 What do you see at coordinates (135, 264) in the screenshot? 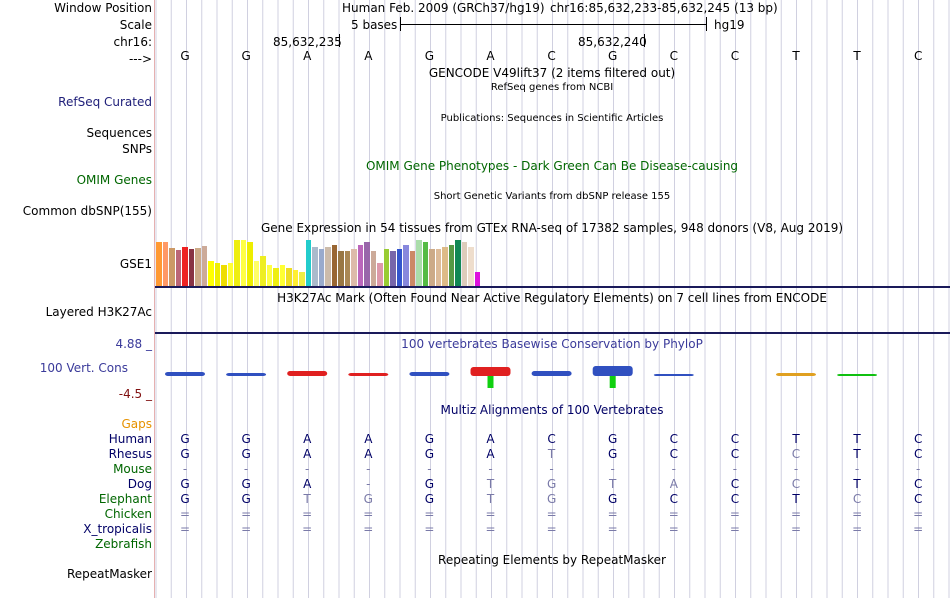
I see `gtex-track-label: GSE1` at bounding box center [135, 264].